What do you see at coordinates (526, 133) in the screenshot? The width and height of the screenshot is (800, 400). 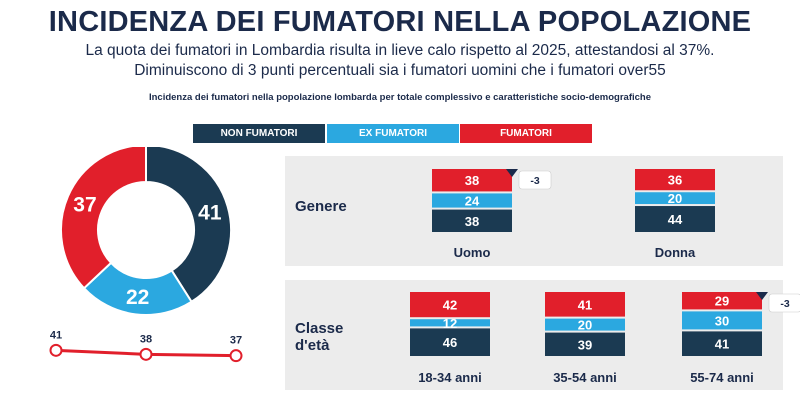 I see `legend-fumatori: FUMATORI` at bounding box center [526, 133].